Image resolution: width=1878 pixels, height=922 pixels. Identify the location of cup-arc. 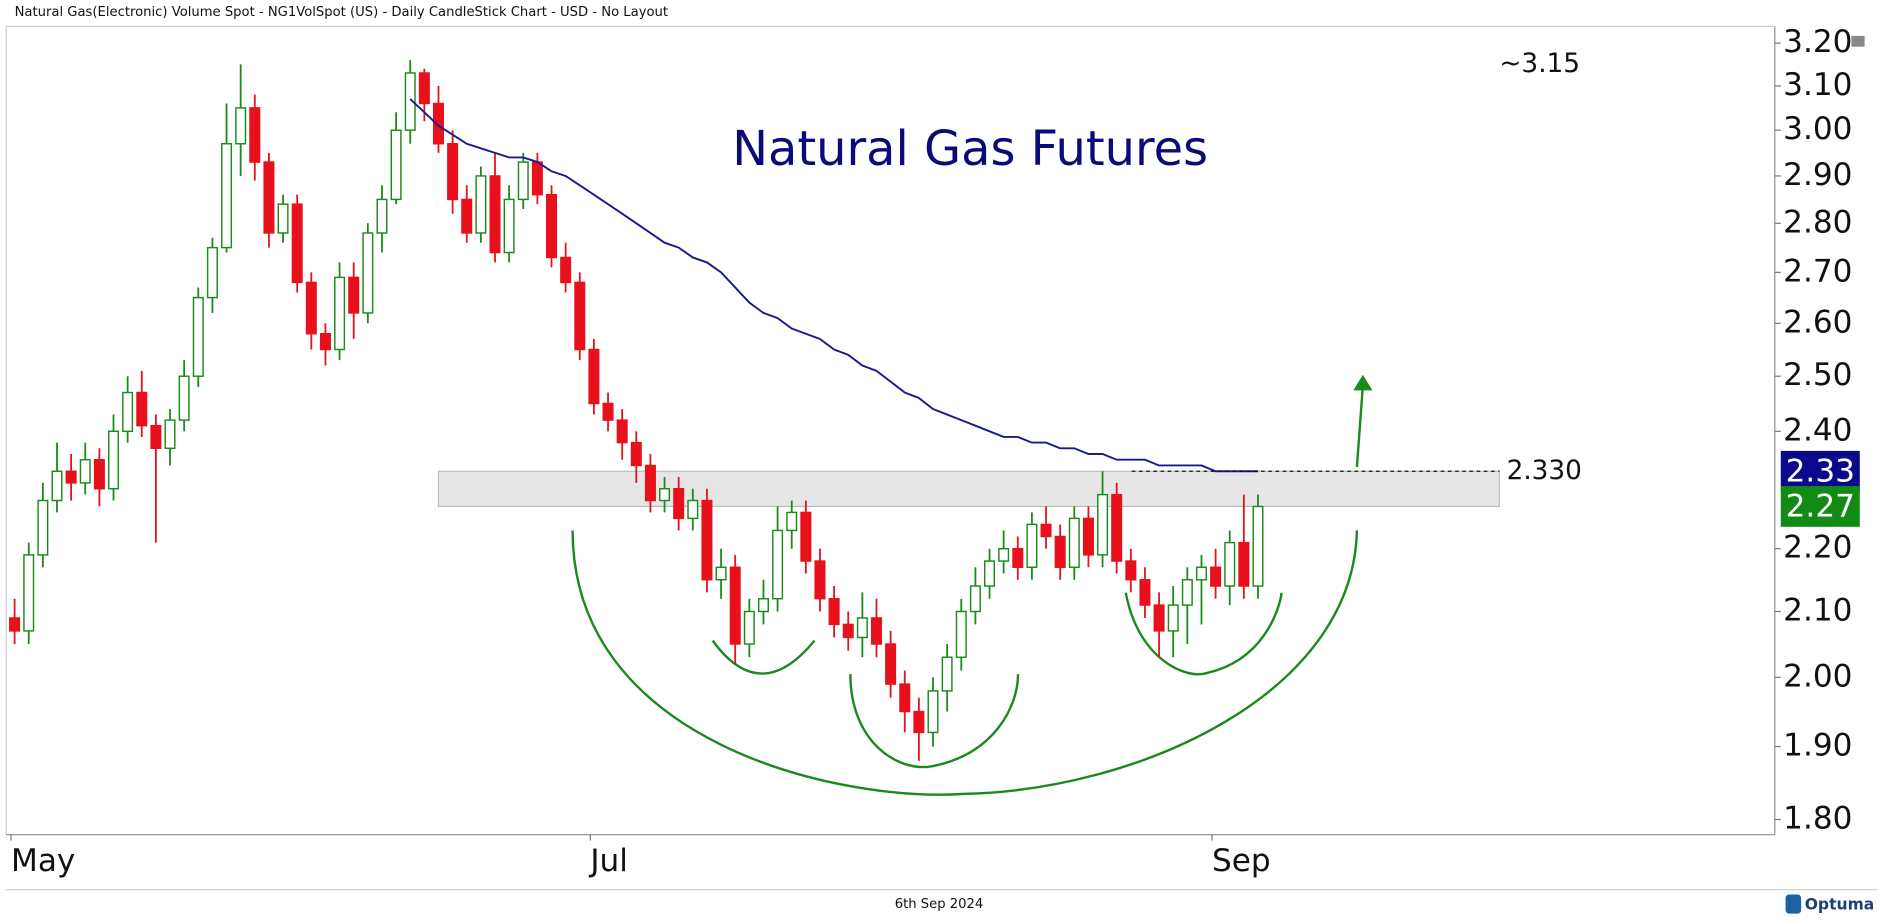
(965, 663).